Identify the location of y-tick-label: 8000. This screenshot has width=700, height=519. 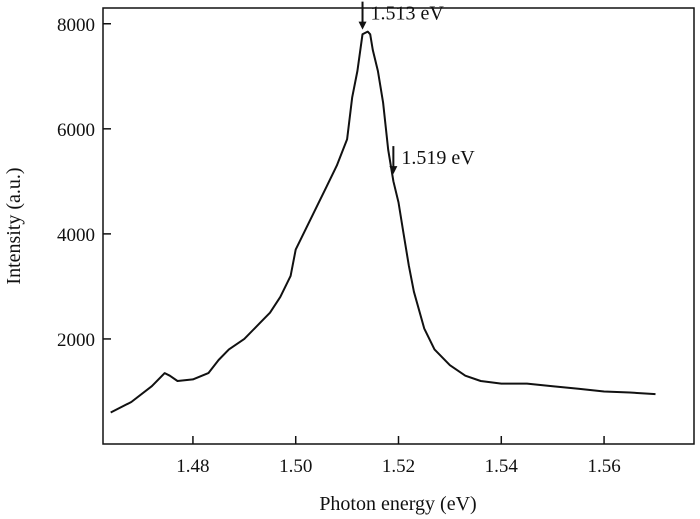
(76, 25).